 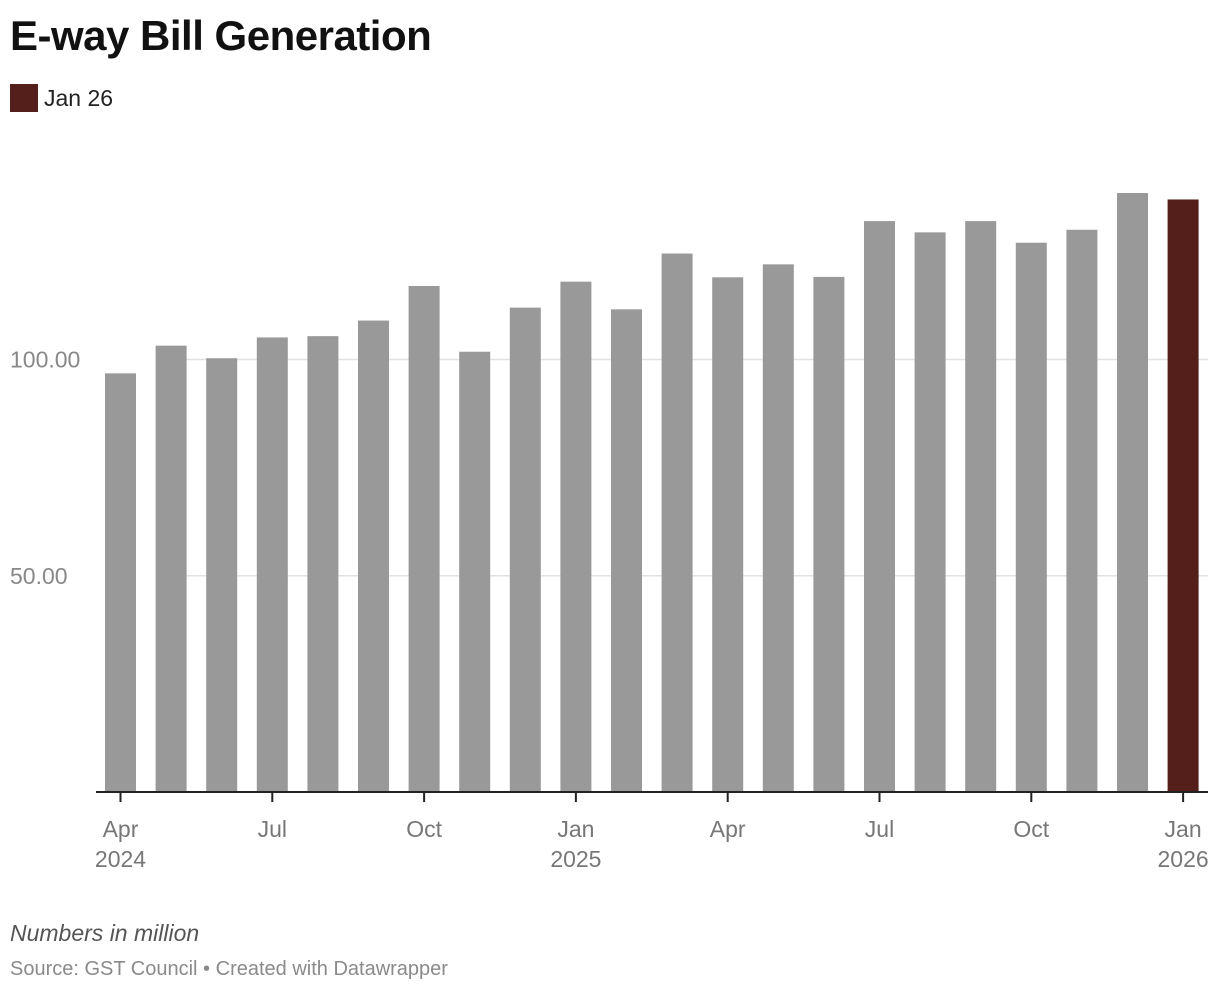 I want to click on y-tick-label: 50.00, so click(x=39, y=576).